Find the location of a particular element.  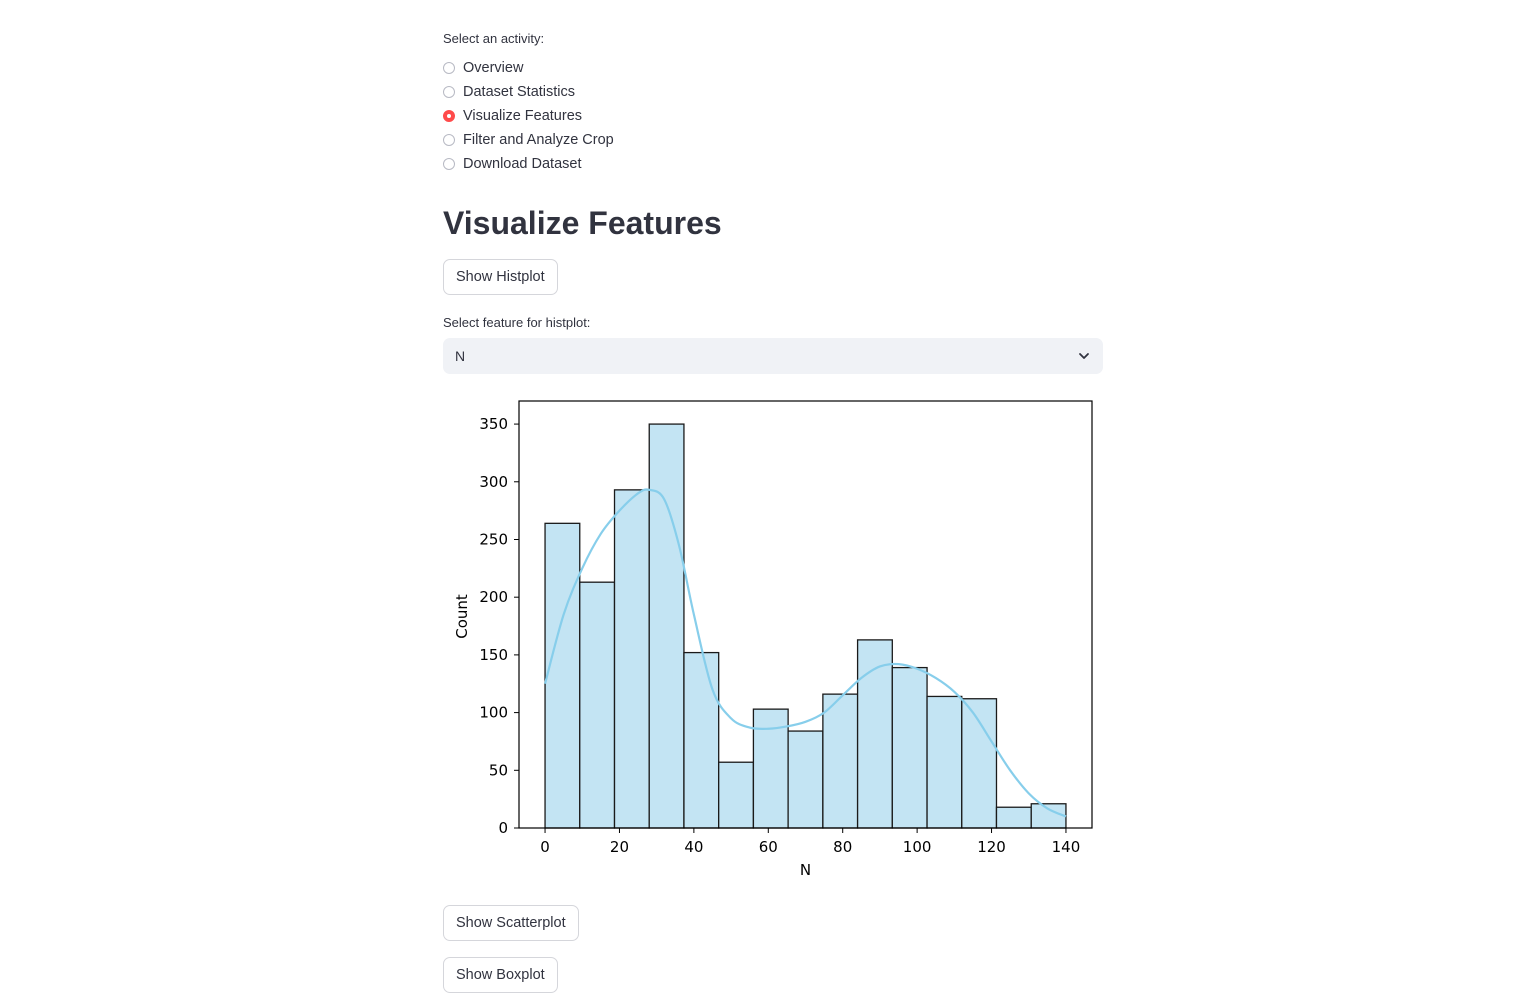

x-tick-label: 20 is located at coordinates (619, 847).